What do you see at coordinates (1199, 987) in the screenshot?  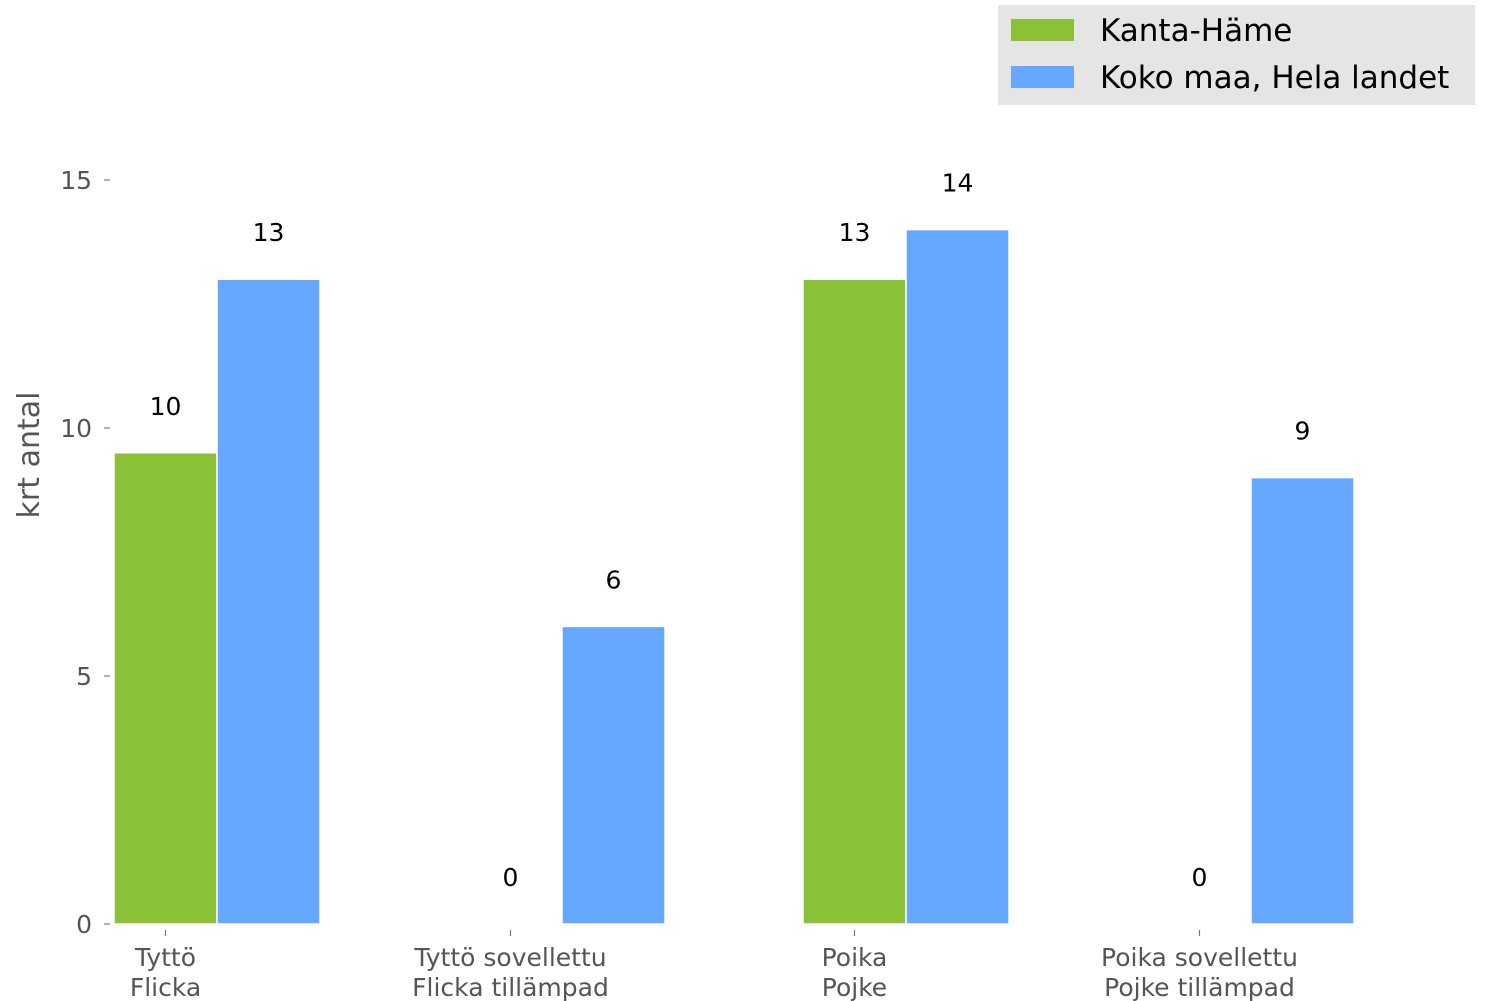 I see `x-tick-label: Pojke tillämpad` at bounding box center [1199, 987].